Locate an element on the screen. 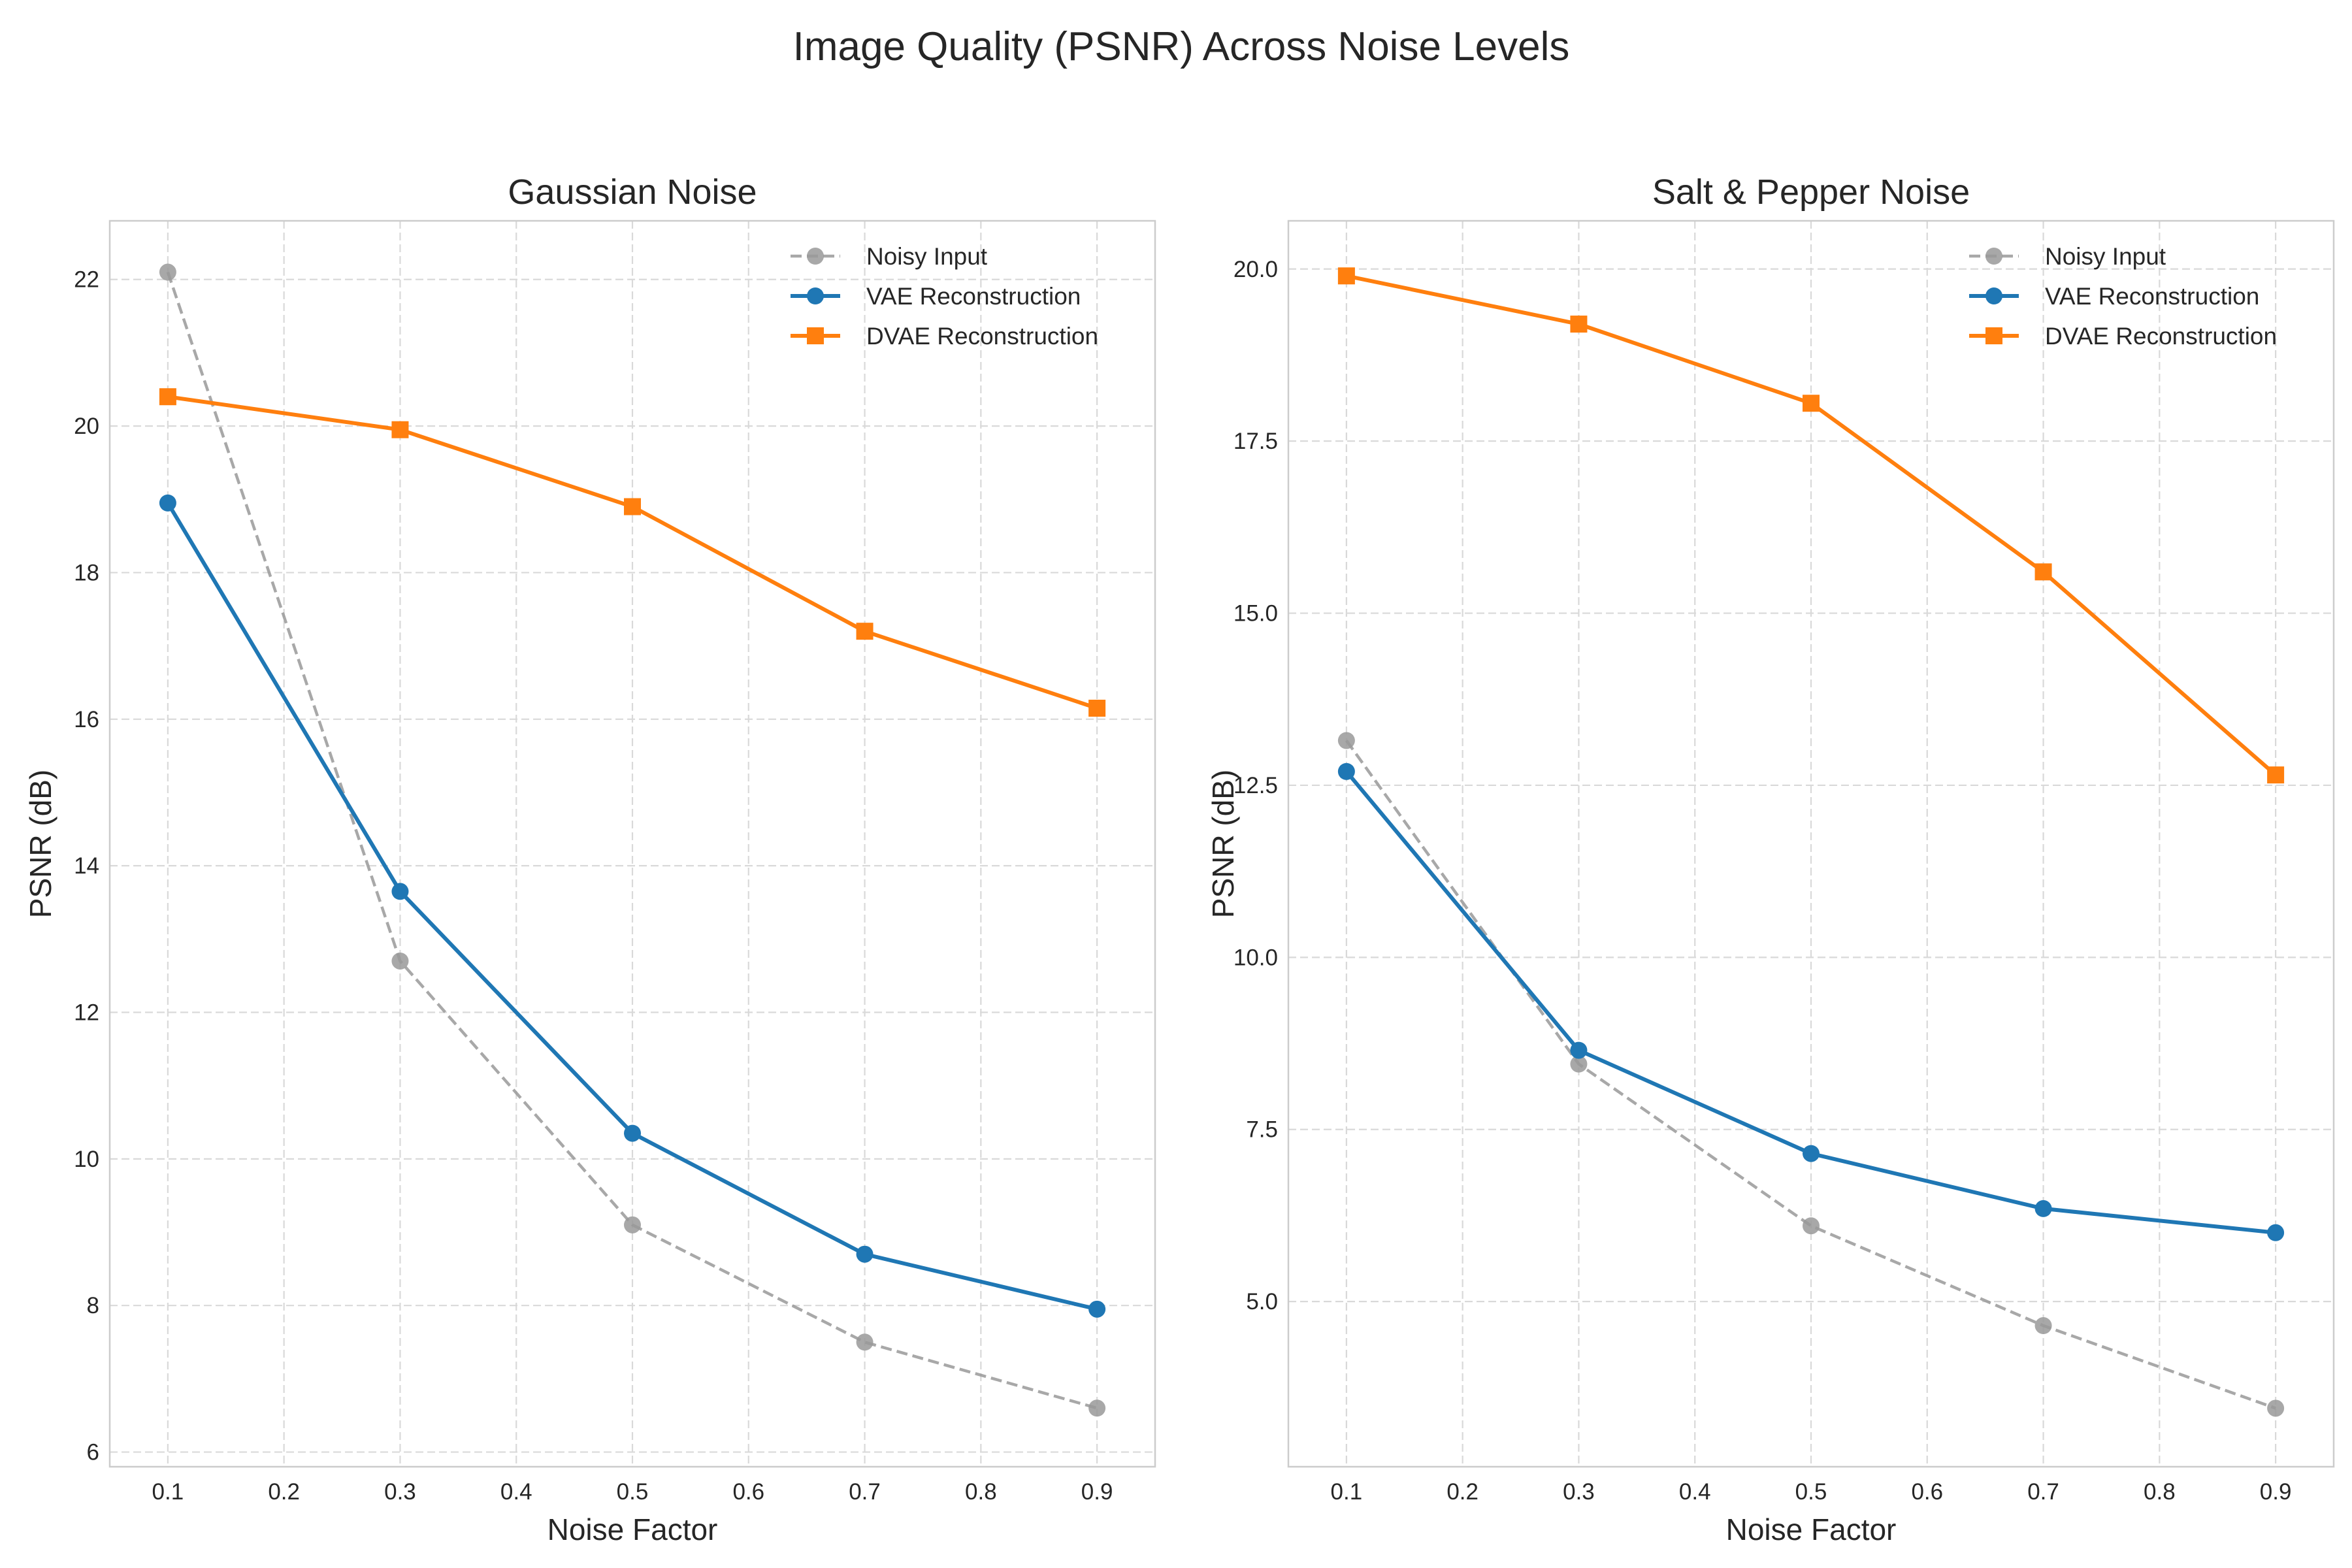  y-tick-label: 18 is located at coordinates (86, 572).